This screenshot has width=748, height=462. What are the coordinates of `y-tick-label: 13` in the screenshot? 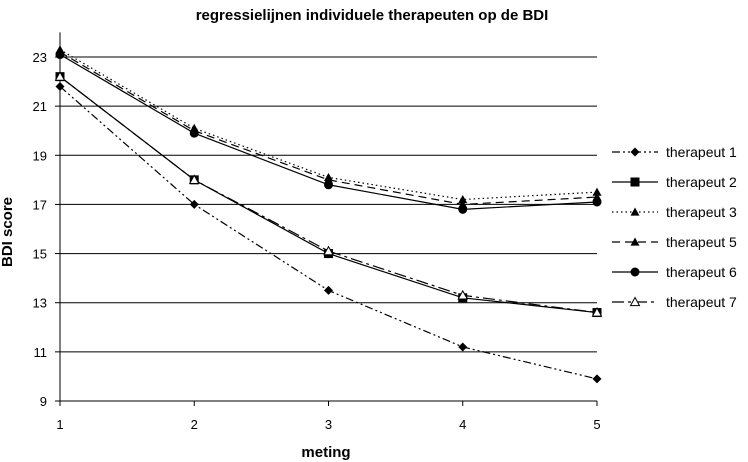 It's located at (40, 303).